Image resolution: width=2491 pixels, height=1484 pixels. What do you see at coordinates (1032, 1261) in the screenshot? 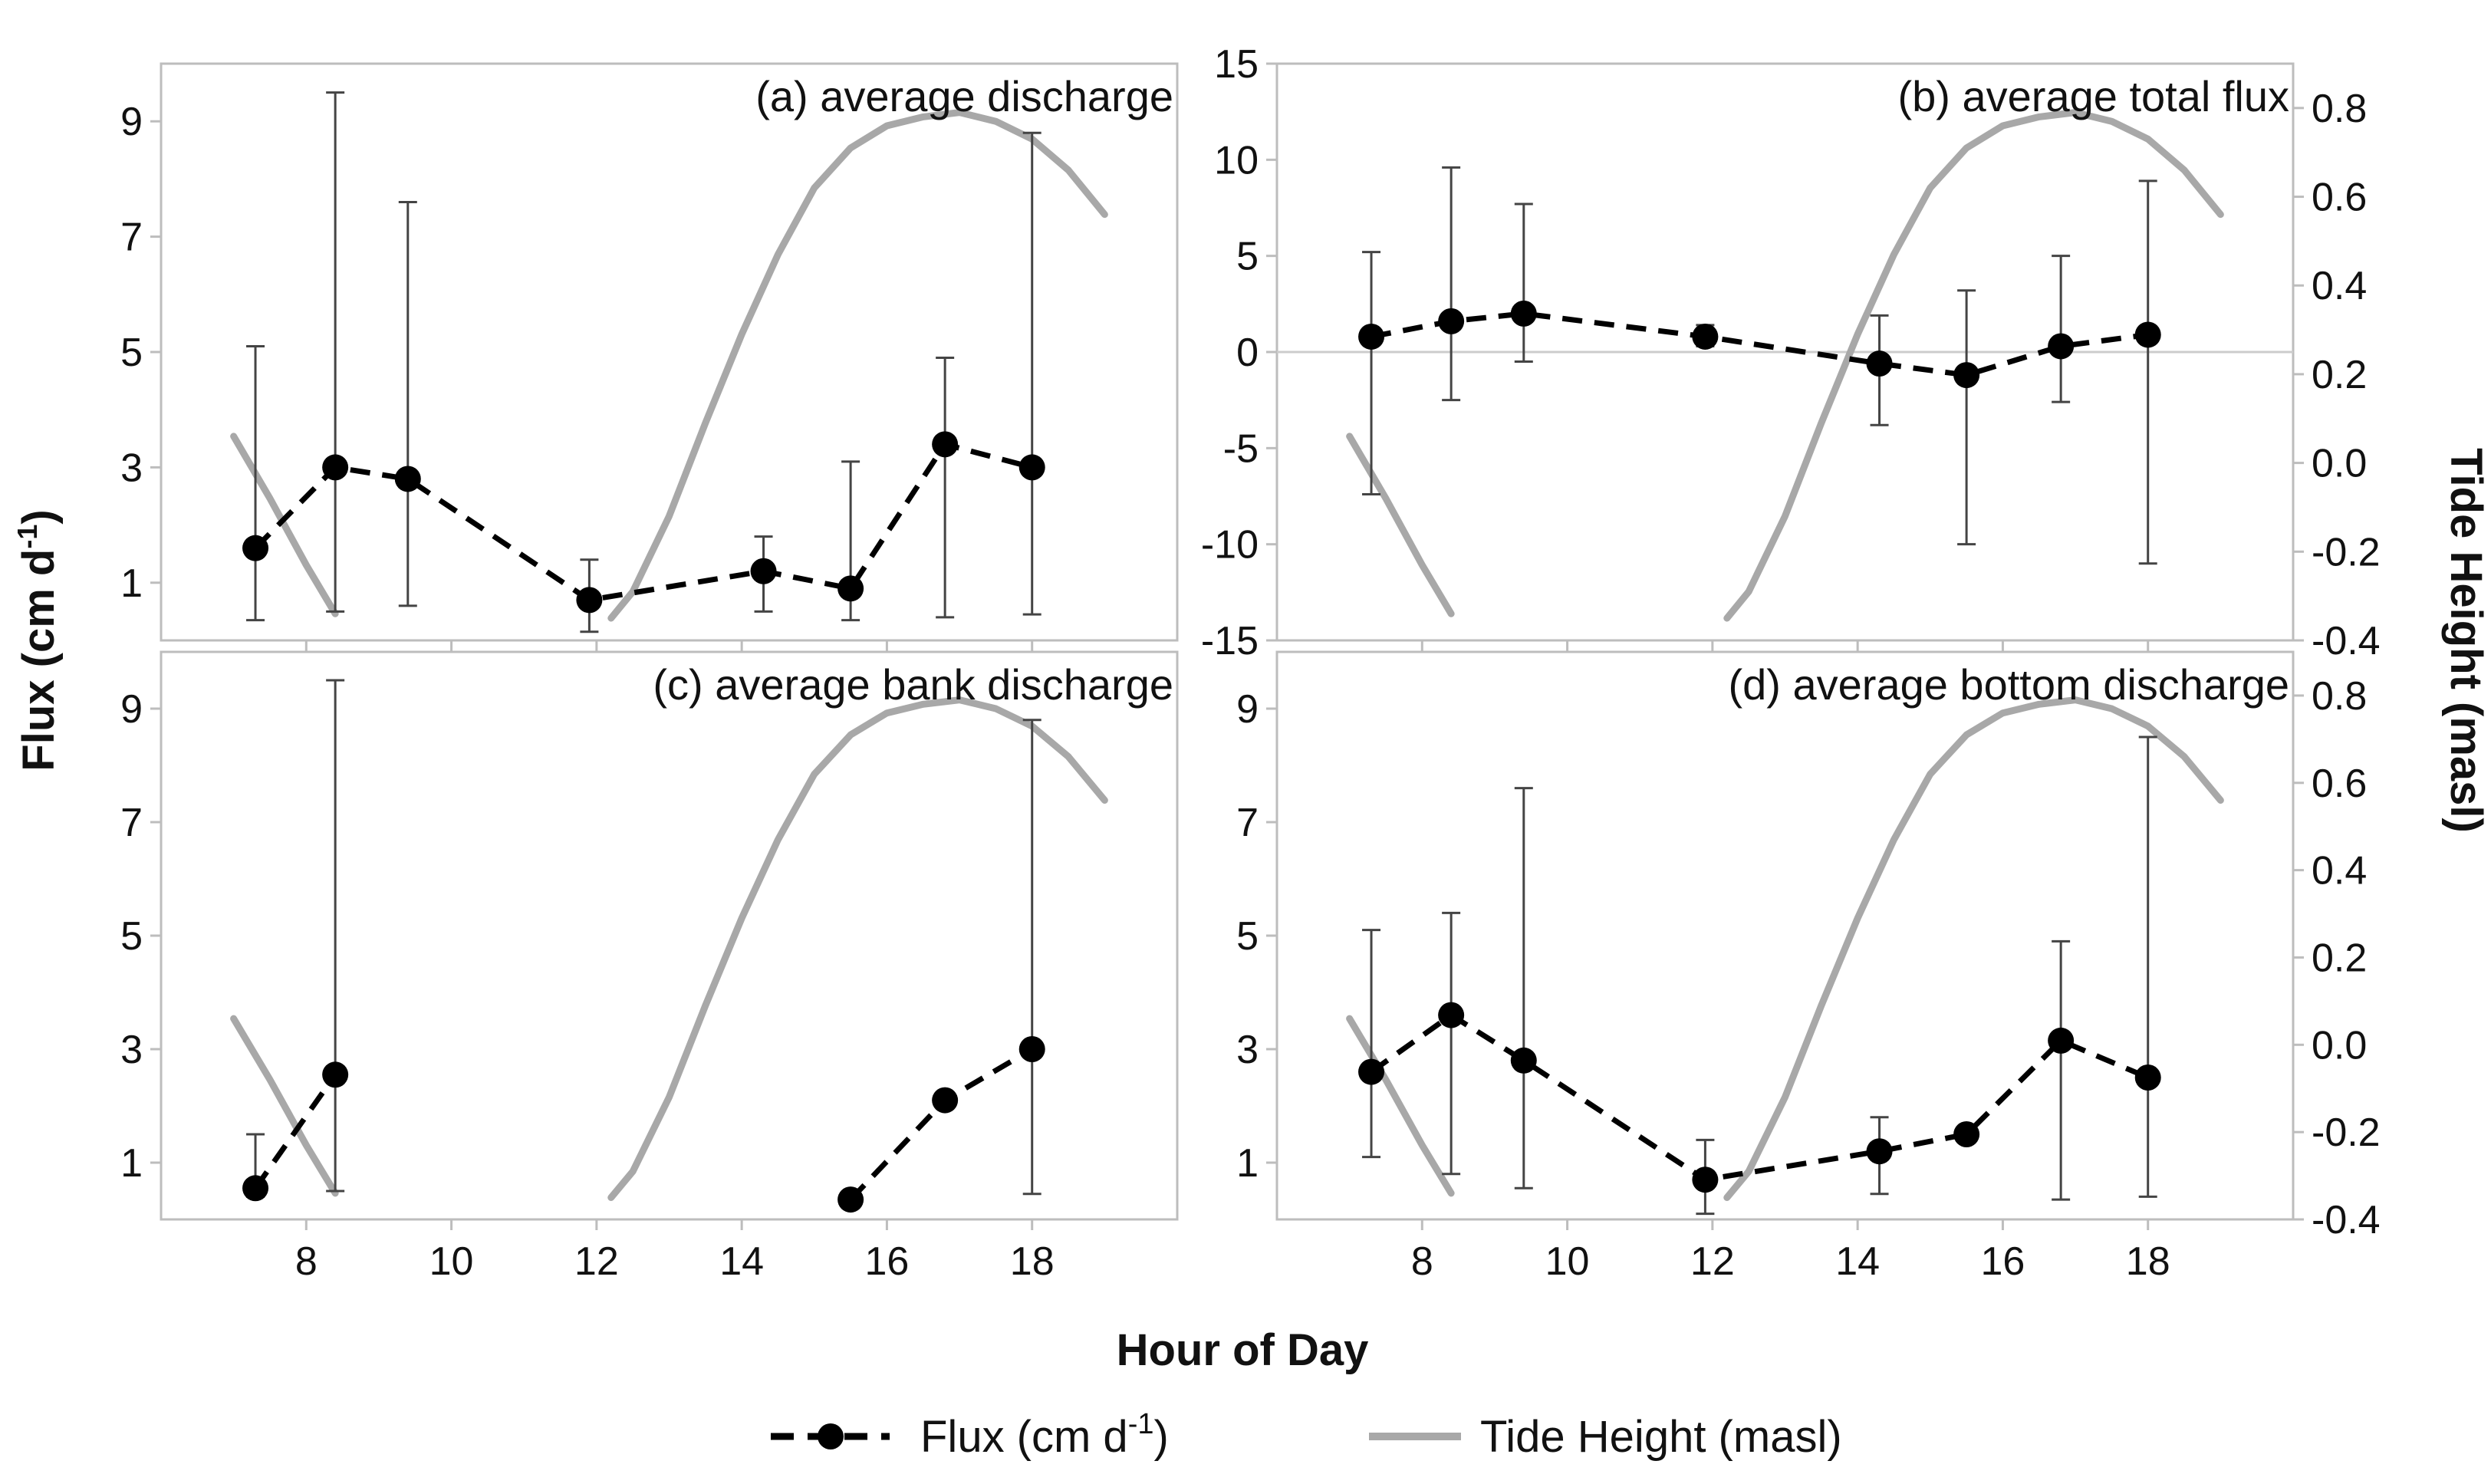
I see `panel-c-xtick-label: 18` at bounding box center [1032, 1261].